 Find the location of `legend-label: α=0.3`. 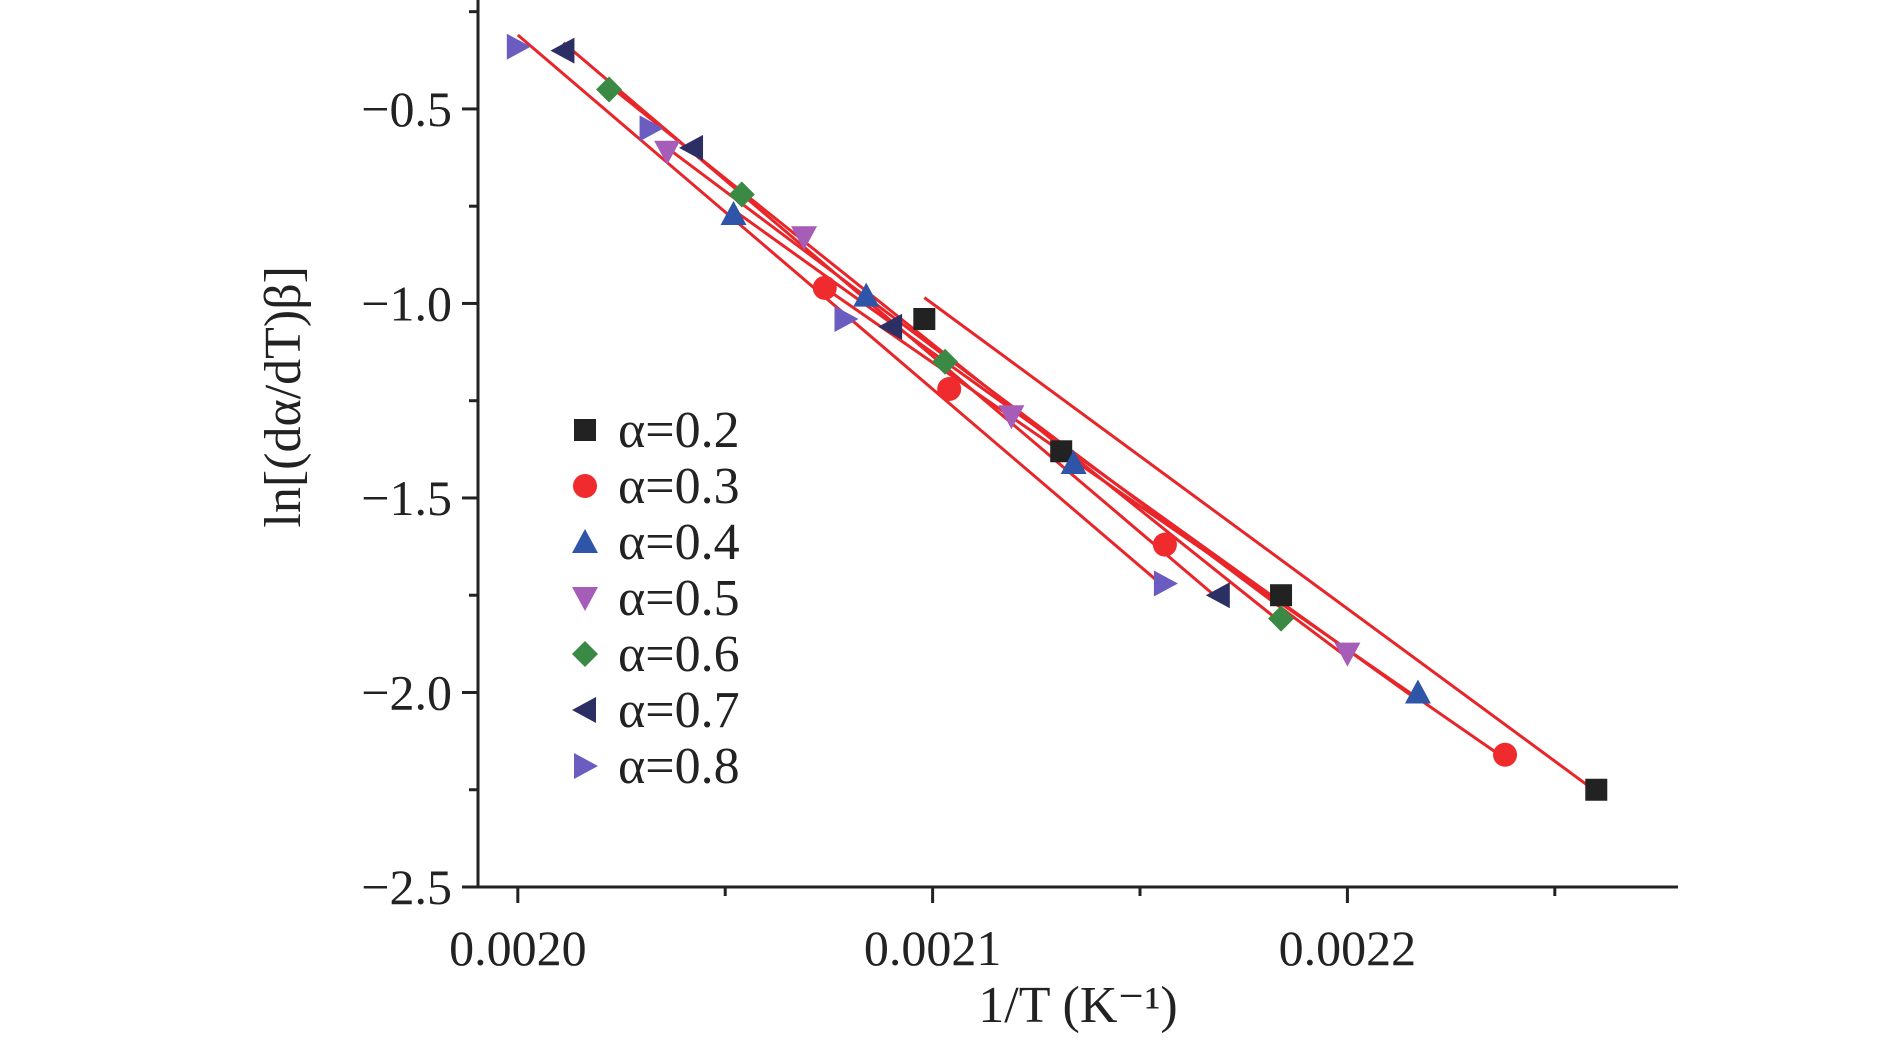

legend-label: α=0.3 is located at coordinates (679, 486).